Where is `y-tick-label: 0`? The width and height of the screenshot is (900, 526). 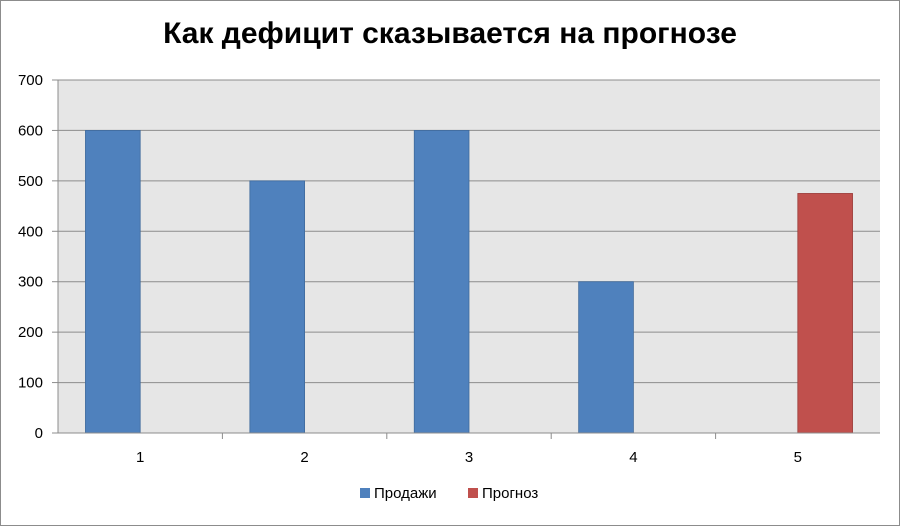
y-tick-label: 0 is located at coordinates (39, 433).